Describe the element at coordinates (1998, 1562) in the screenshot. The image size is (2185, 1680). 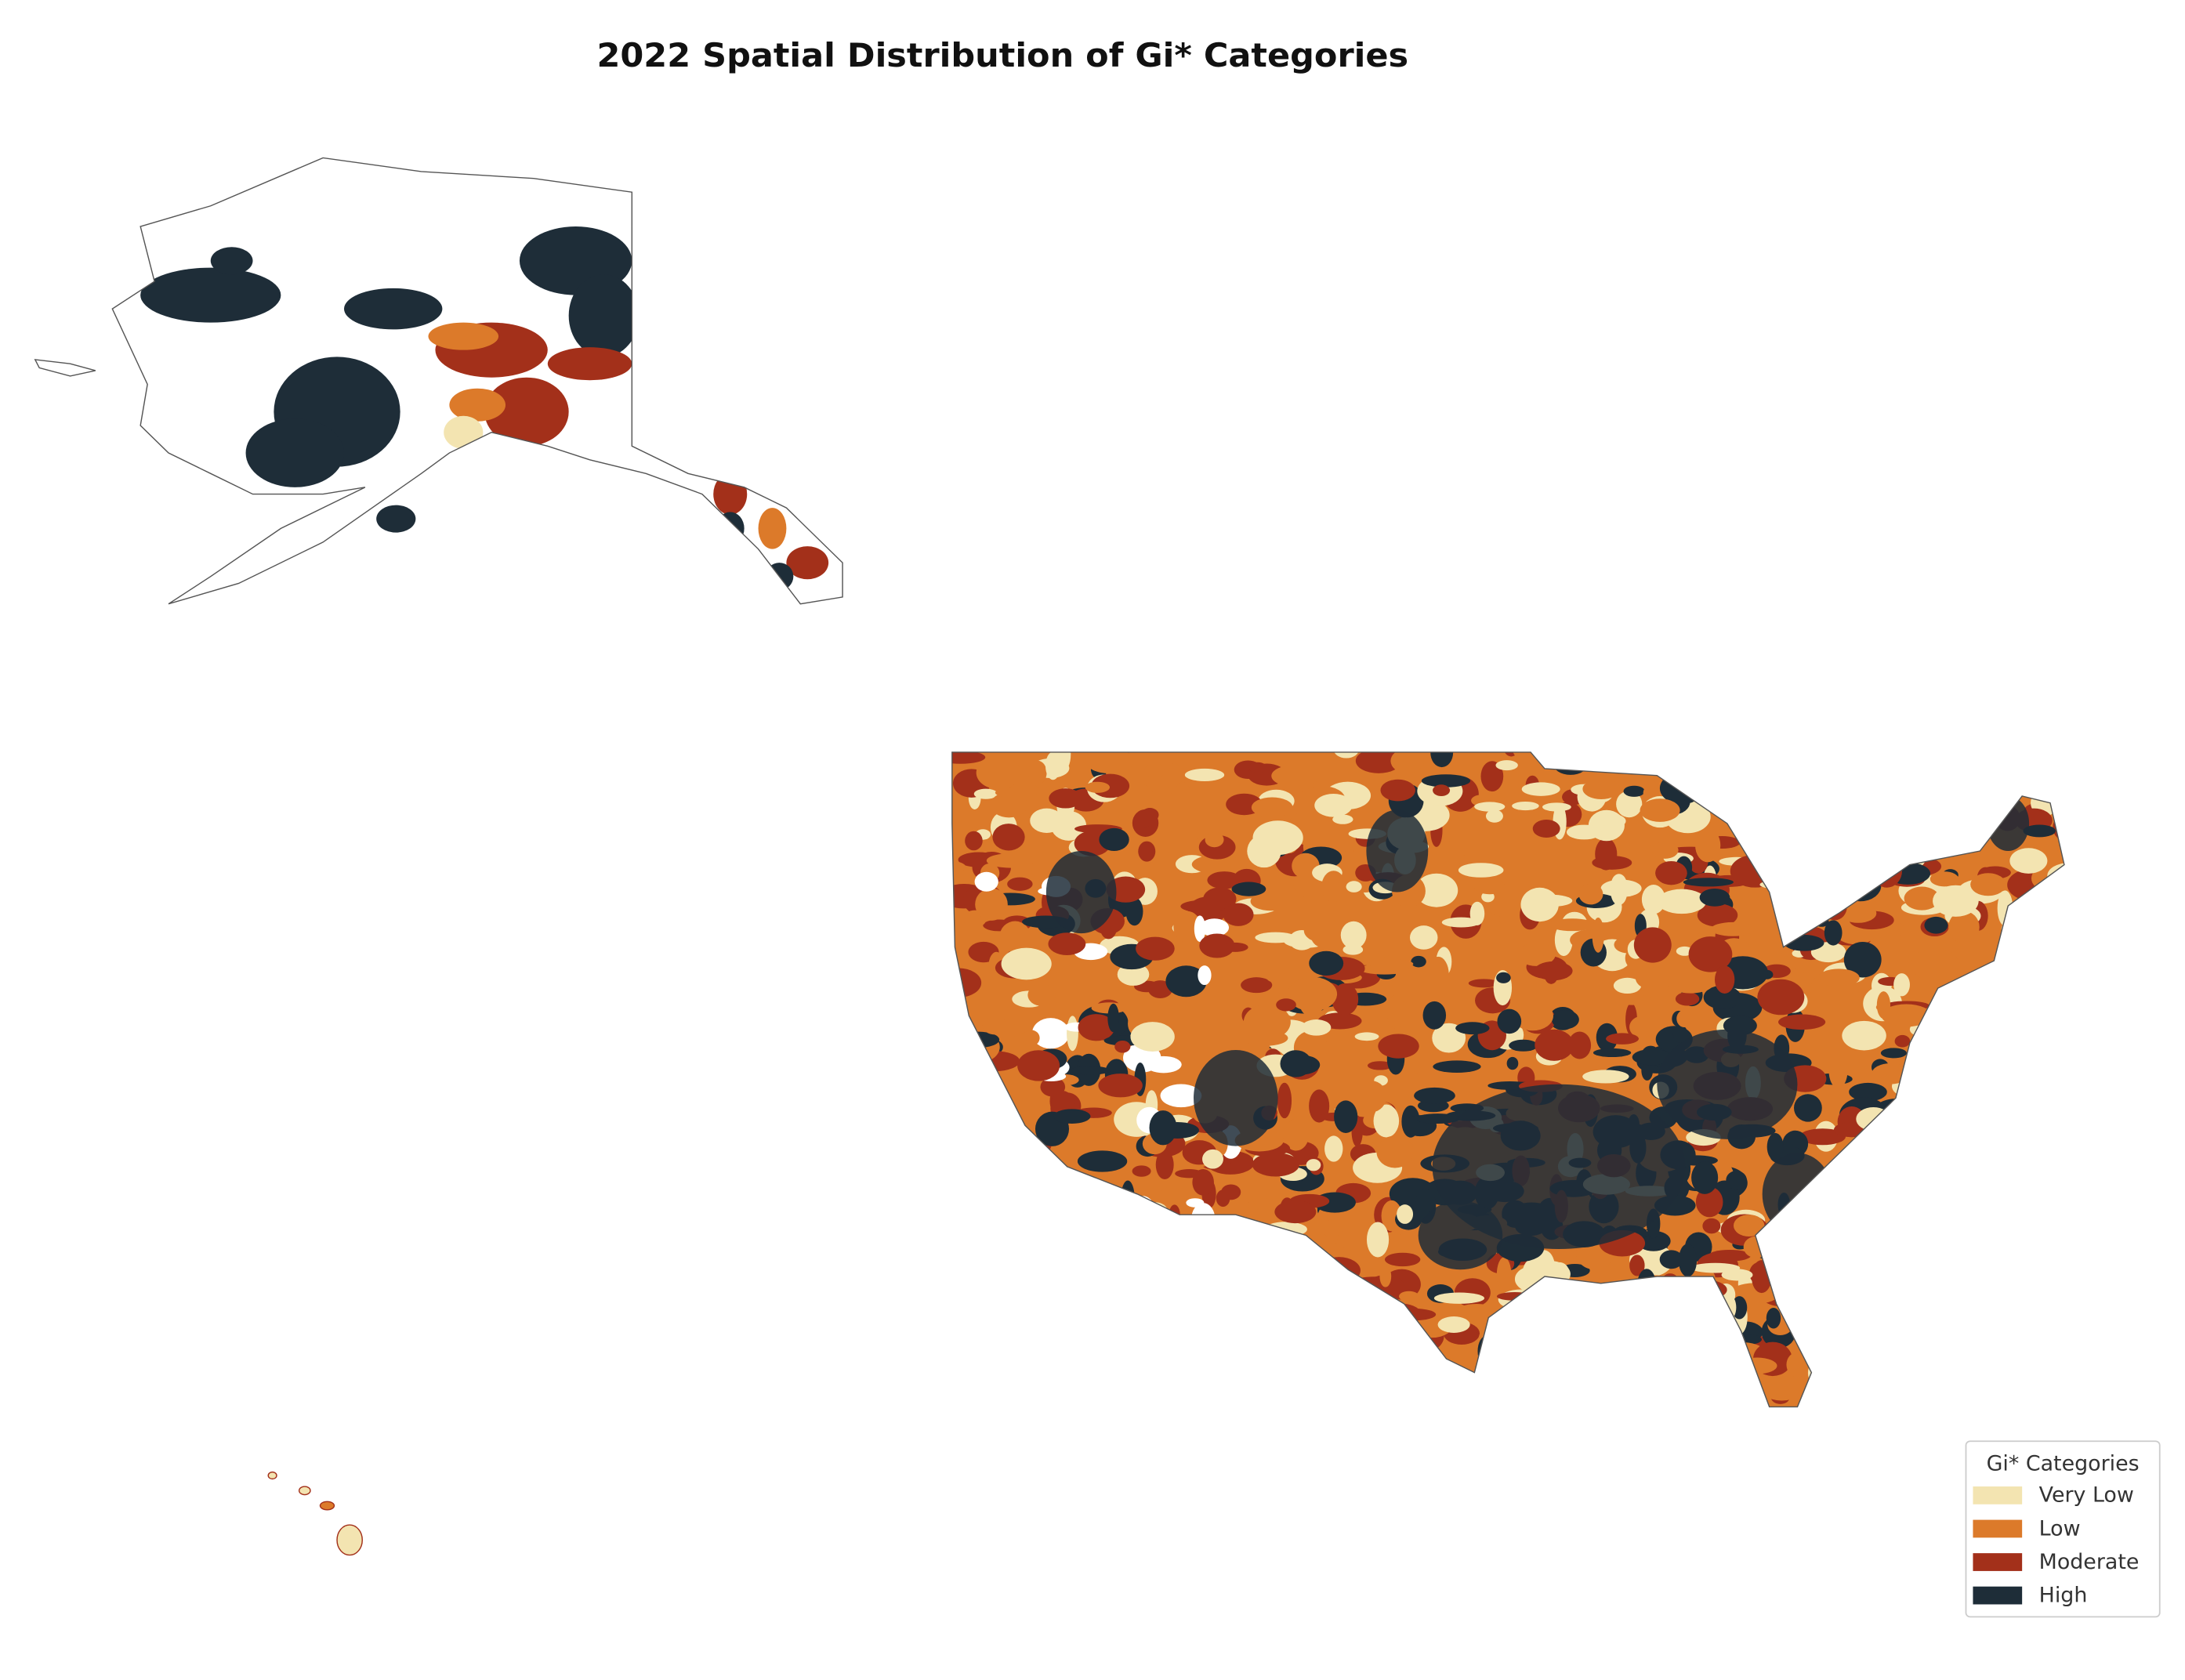
I see `legend-swatch` at that location.